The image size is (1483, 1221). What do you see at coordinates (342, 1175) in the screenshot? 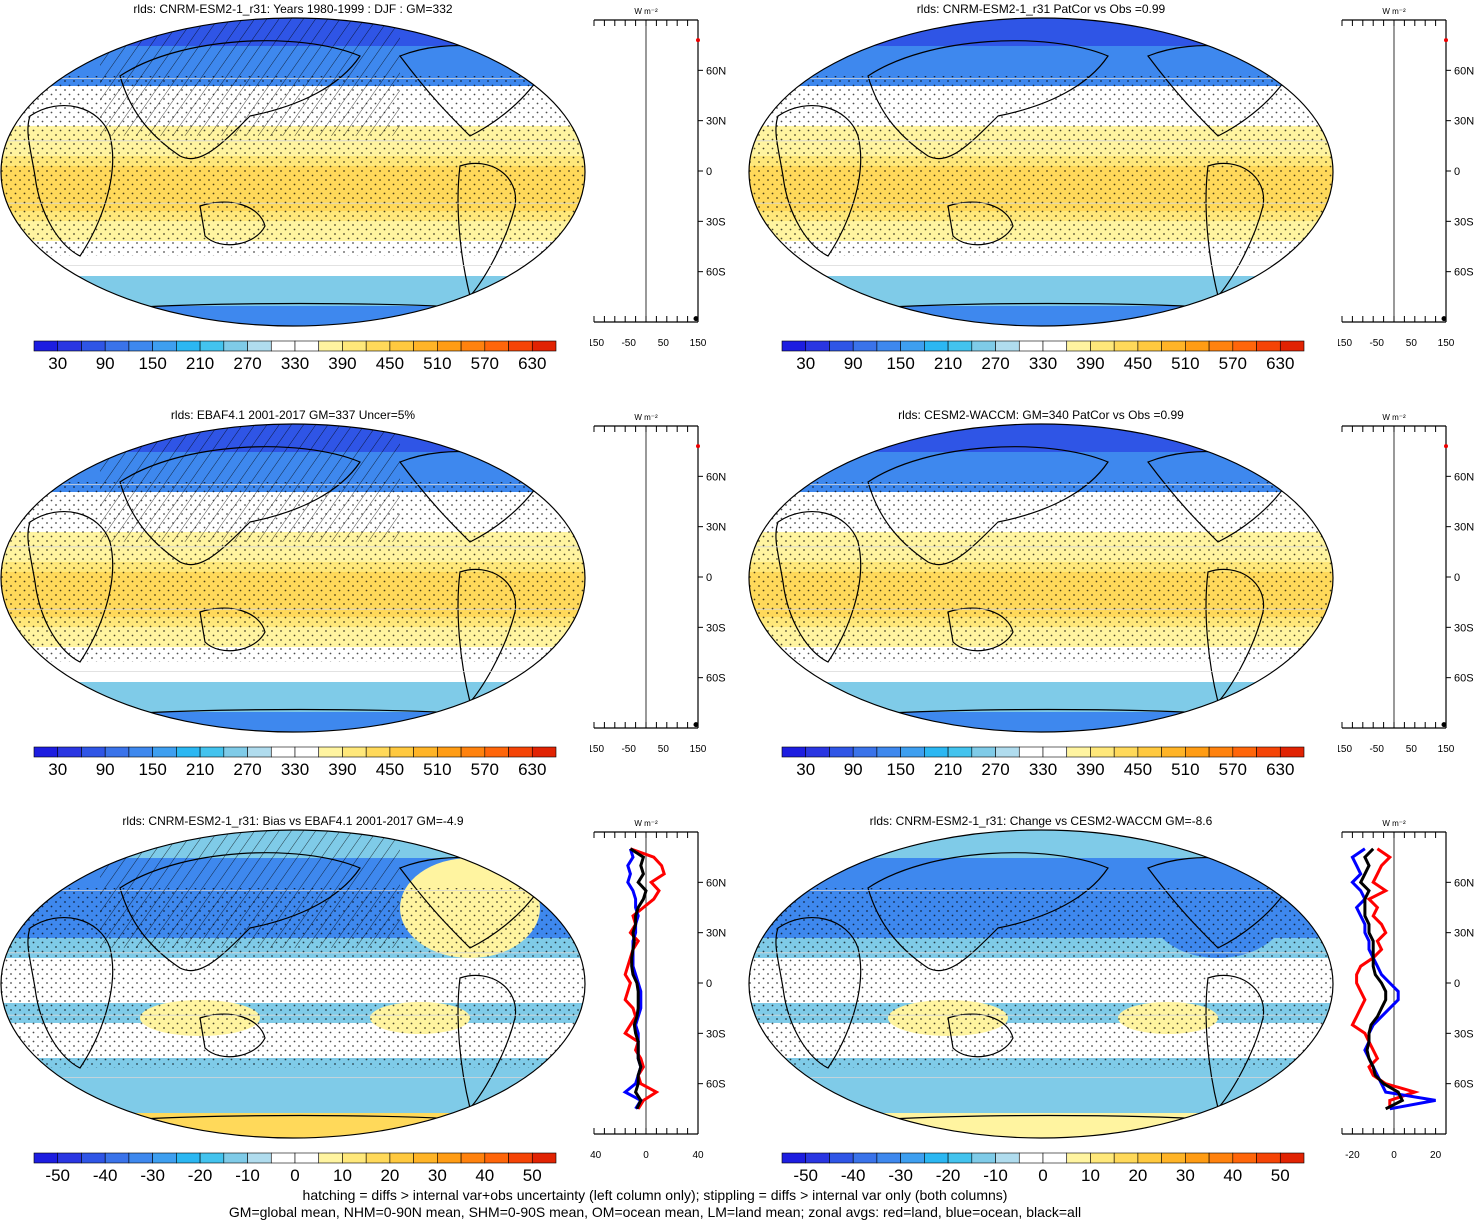
I see `colorbar-tick-label: 10` at bounding box center [342, 1175].